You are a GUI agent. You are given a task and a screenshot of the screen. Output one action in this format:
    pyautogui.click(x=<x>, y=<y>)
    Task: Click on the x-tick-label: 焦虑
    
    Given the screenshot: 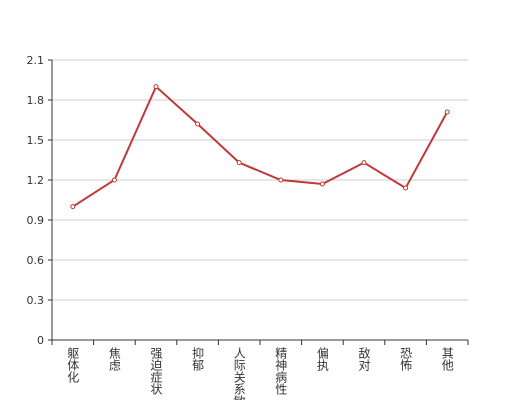 What is the action you would take?
    pyautogui.click(x=114, y=359)
    